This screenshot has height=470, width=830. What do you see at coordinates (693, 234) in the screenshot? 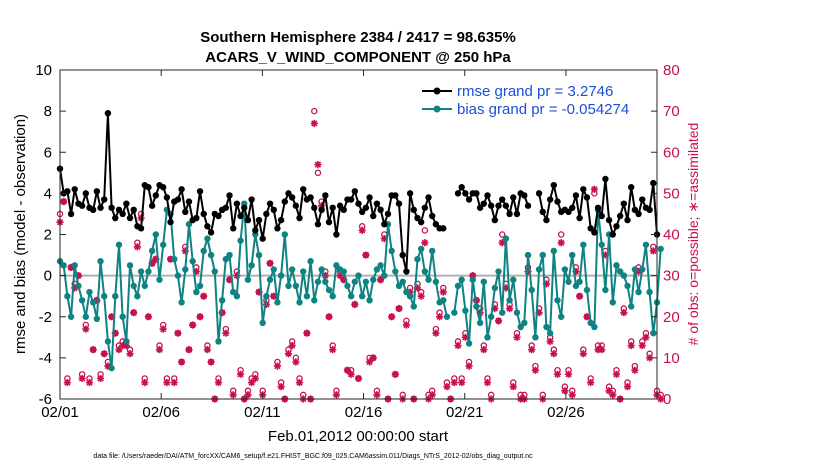
I see `y-axis-right-label: # of obs: o=possible; ∗=assimilated` at bounding box center [693, 234].